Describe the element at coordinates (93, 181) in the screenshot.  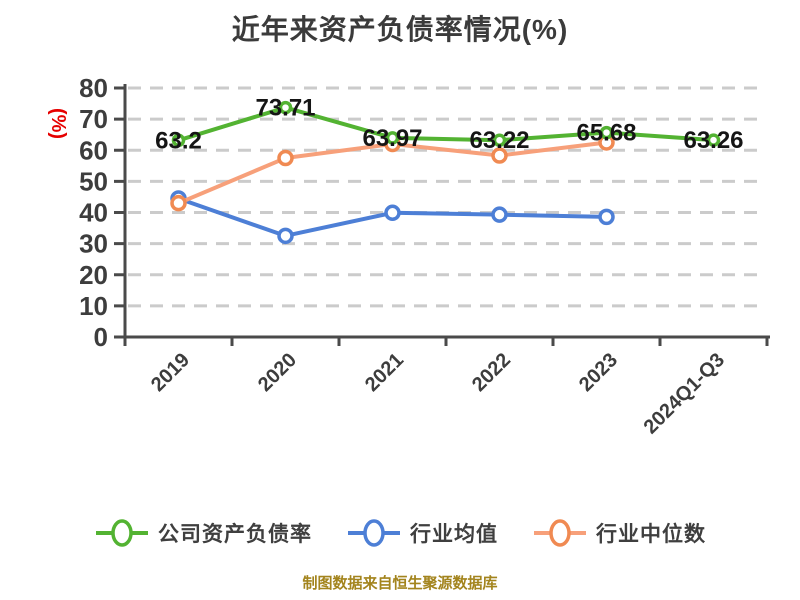
I see `svg-text: 50` at that location.